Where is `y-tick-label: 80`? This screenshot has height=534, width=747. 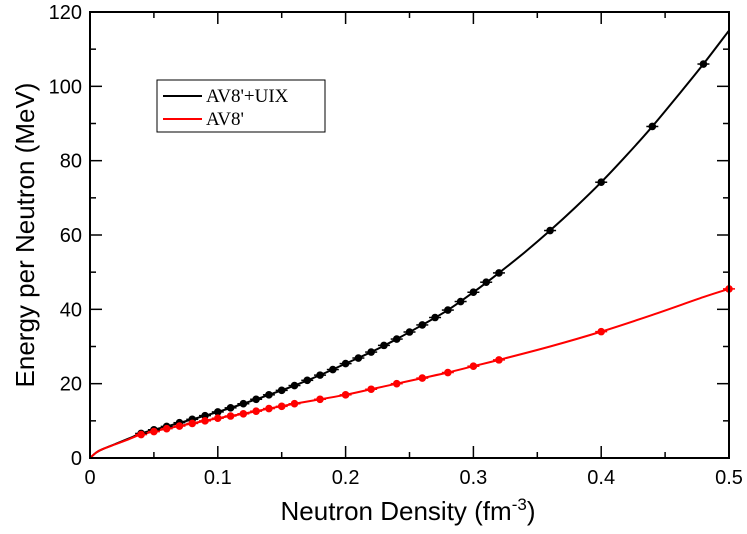
y-tick-label: 80 is located at coordinates (71, 162).